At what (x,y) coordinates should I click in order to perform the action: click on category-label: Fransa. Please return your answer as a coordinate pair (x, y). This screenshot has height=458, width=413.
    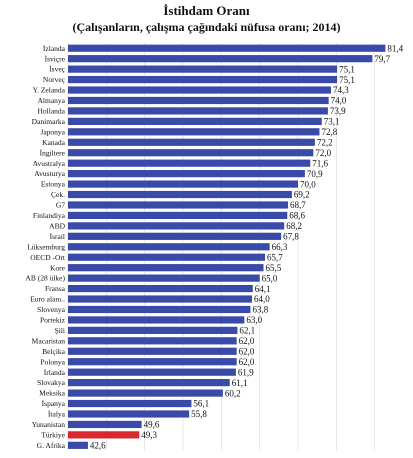
    Looking at the image, I should click on (55, 288).